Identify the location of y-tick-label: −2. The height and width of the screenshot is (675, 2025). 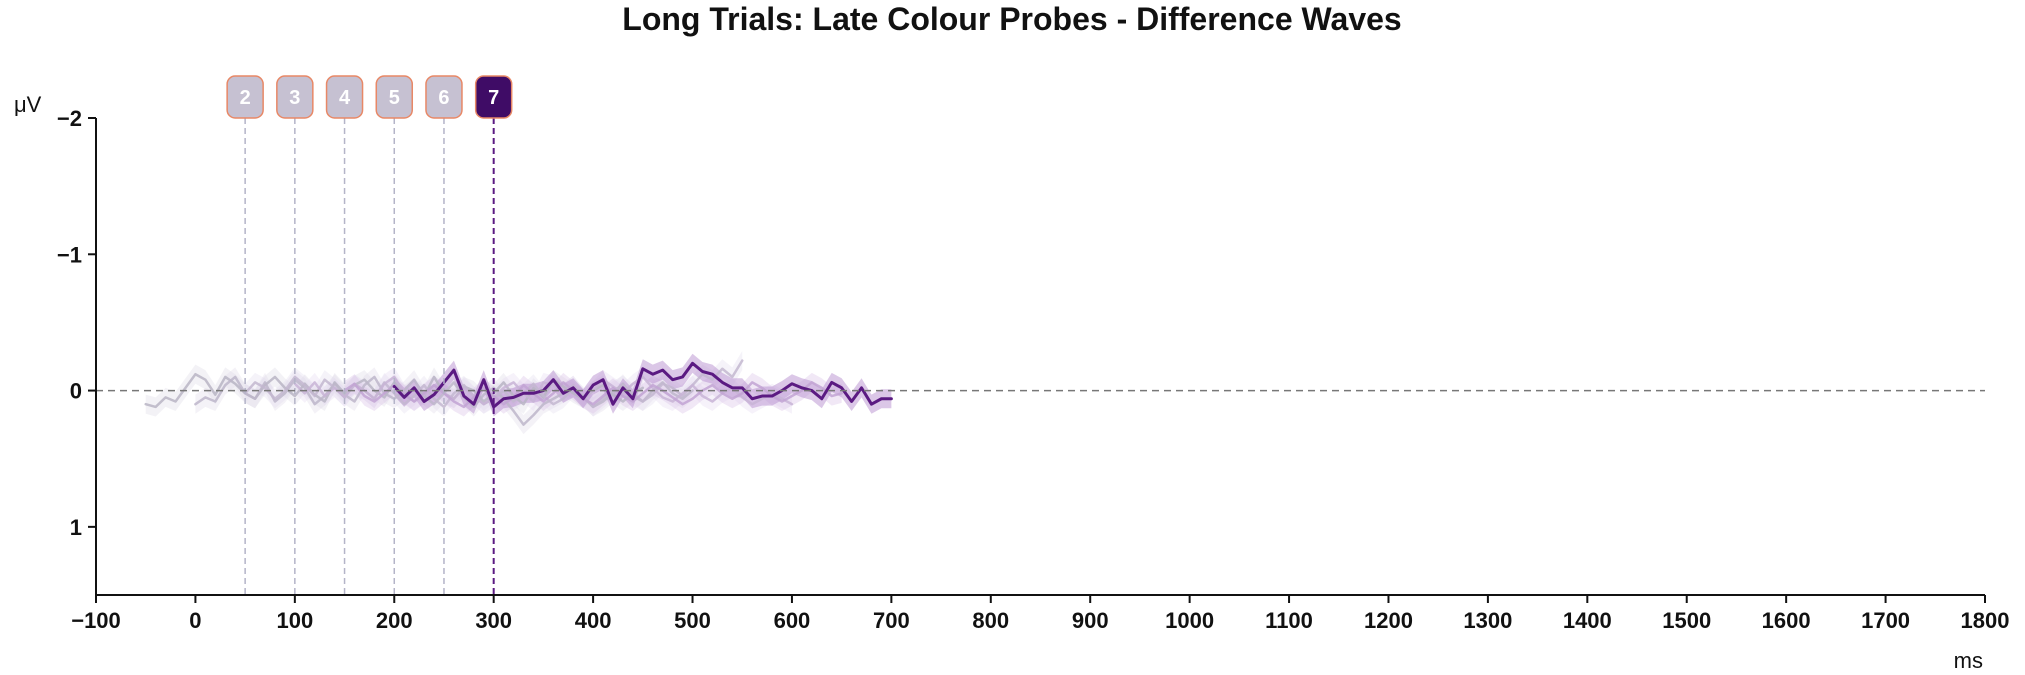
(69, 118).